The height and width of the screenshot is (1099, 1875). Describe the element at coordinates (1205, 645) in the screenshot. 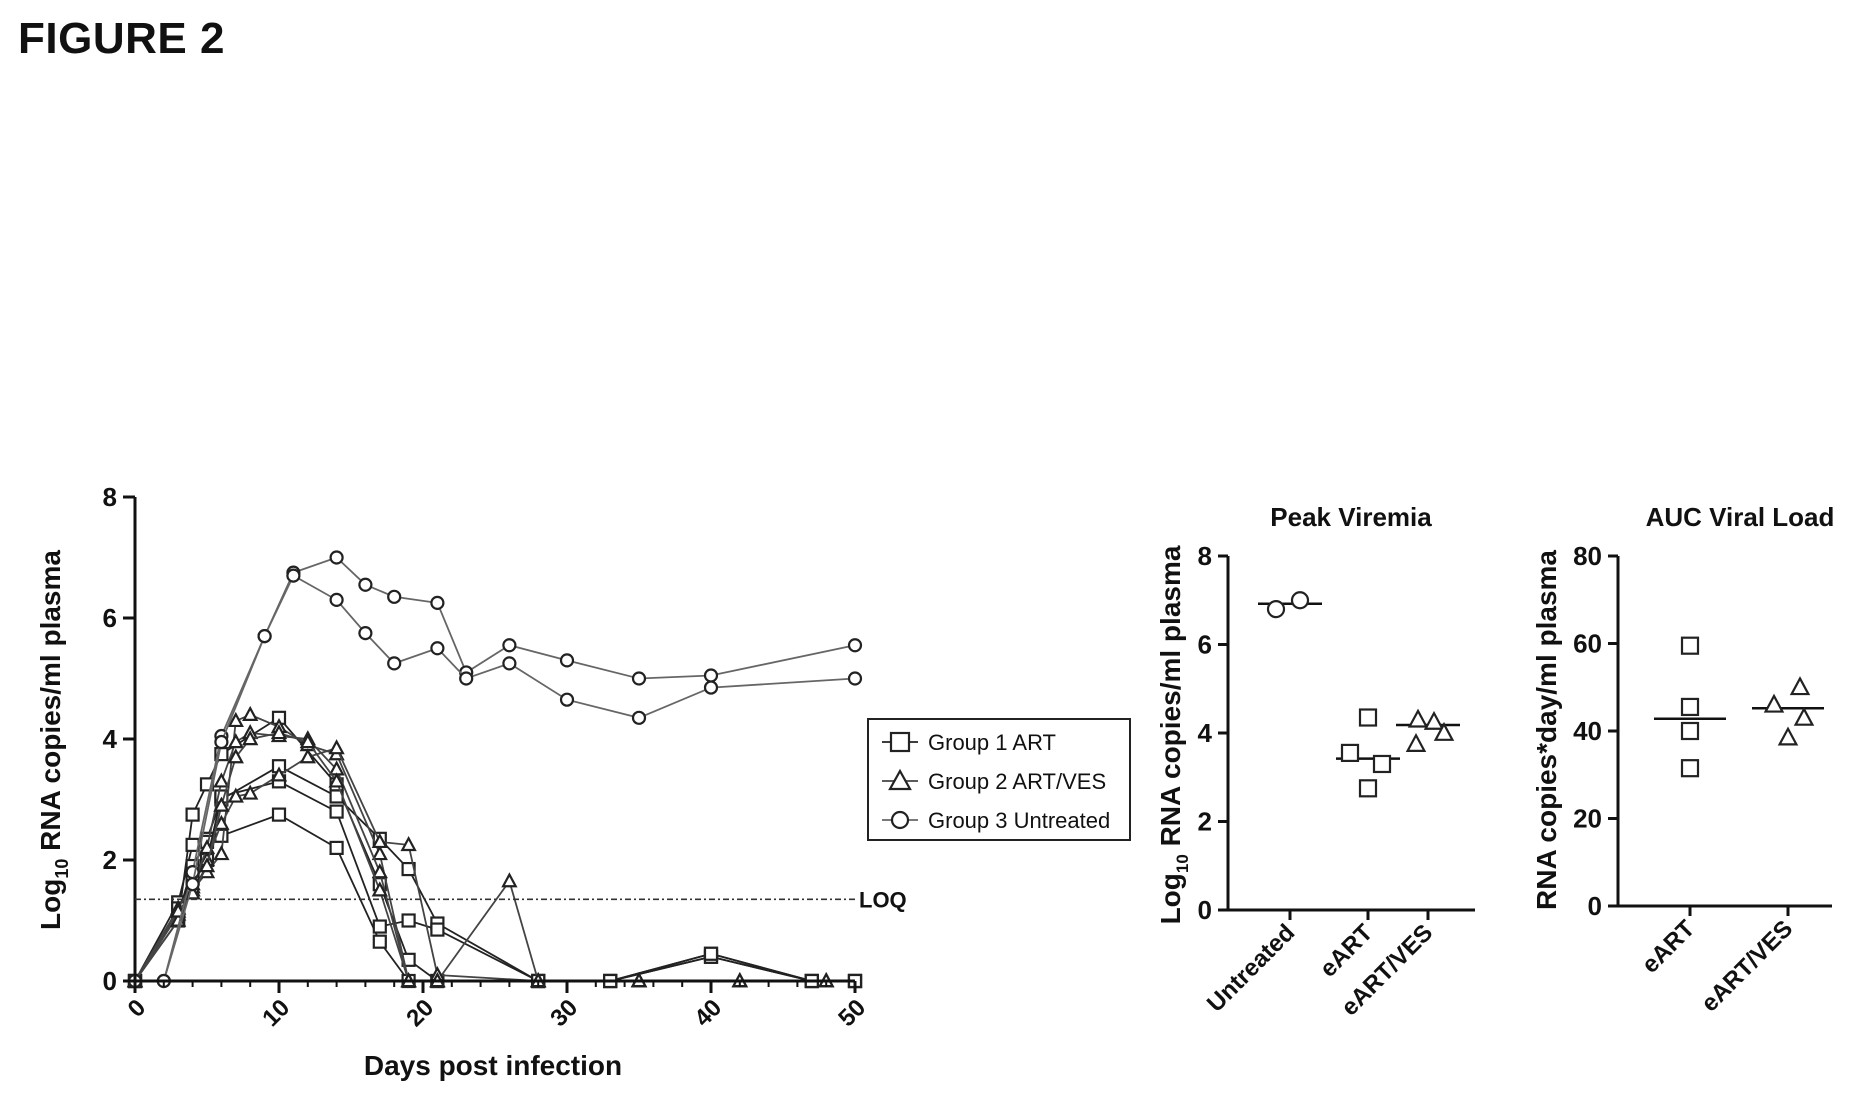

I see `peak-y-tick-label: 6` at that location.